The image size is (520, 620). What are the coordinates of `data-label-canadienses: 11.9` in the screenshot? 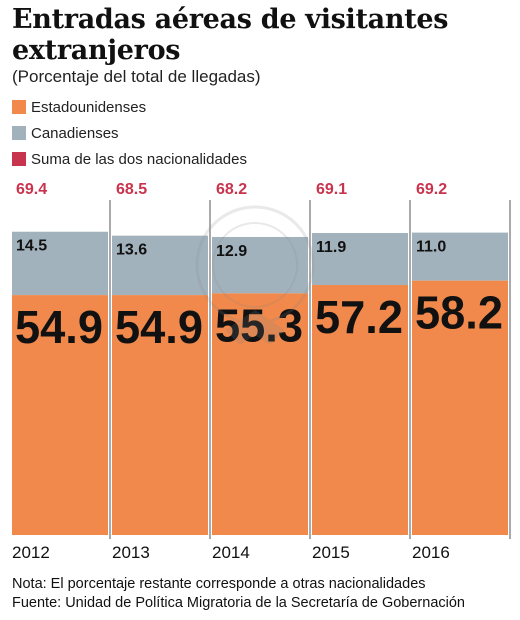 It's located at (331, 247).